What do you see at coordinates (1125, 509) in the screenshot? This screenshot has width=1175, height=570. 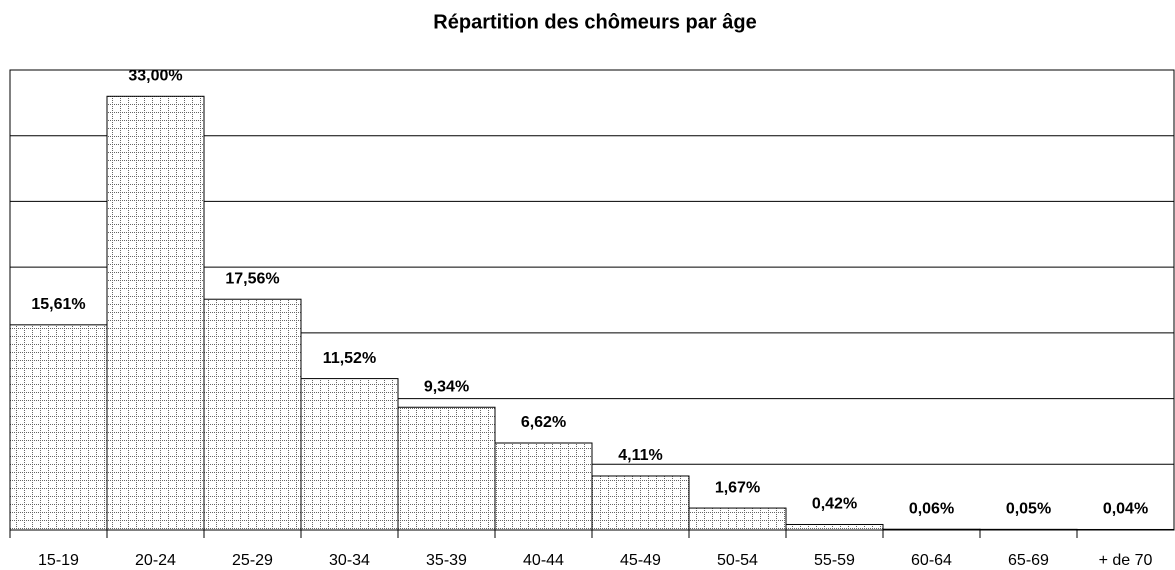 I see `value-label: 0,04%` at bounding box center [1125, 509].